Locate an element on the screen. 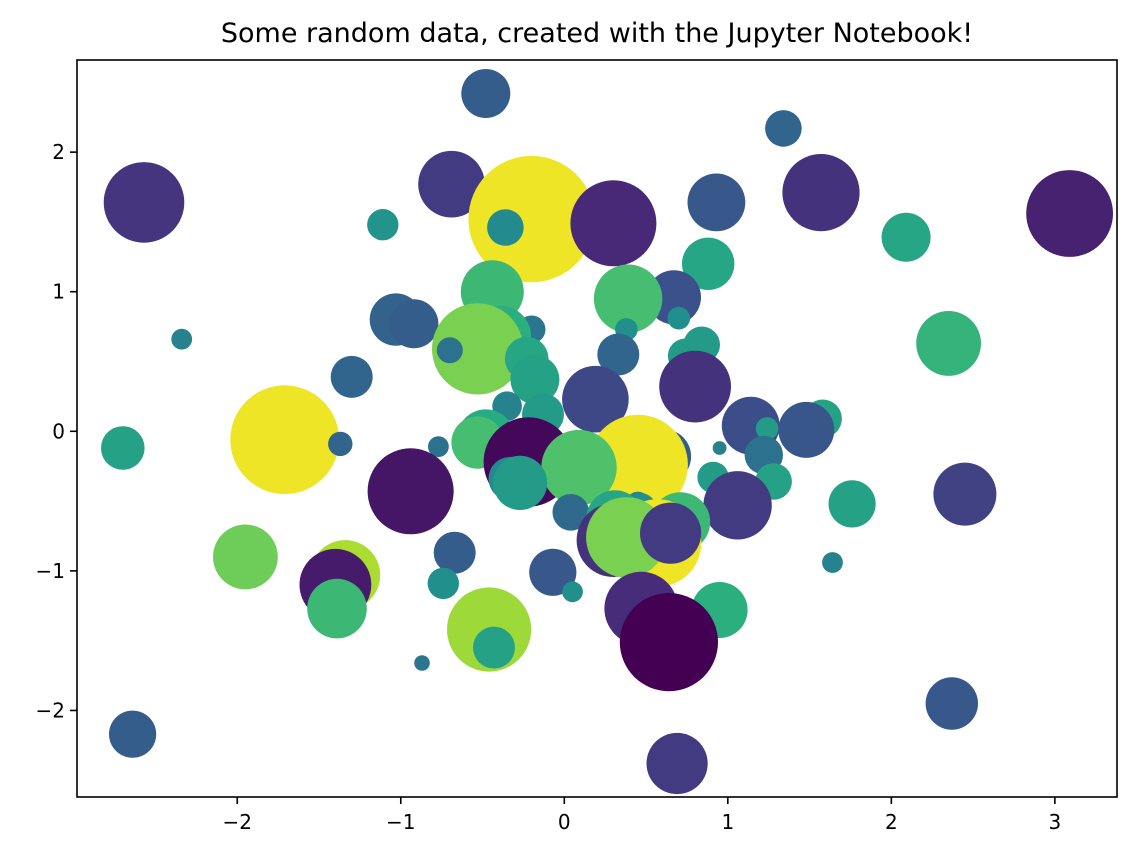 The height and width of the screenshot is (862, 1137). y-tick-label: 0 is located at coordinates (58, 431).